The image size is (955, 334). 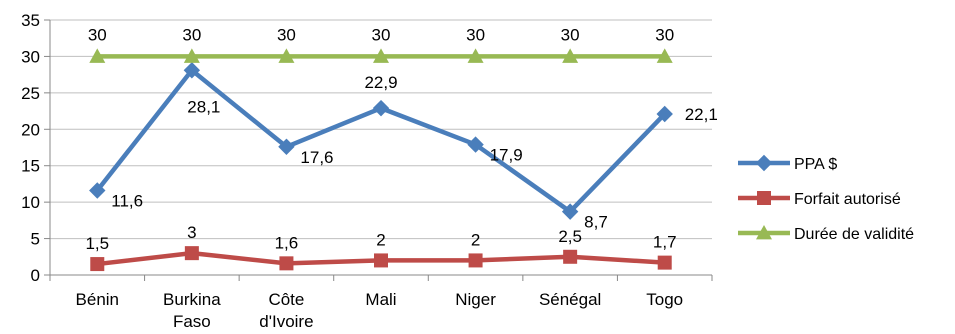 What do you see at coordinates (203, 106) in the screenshot?
I see `data-label-ppa-: 28,1` at bounding box center [203, 106].